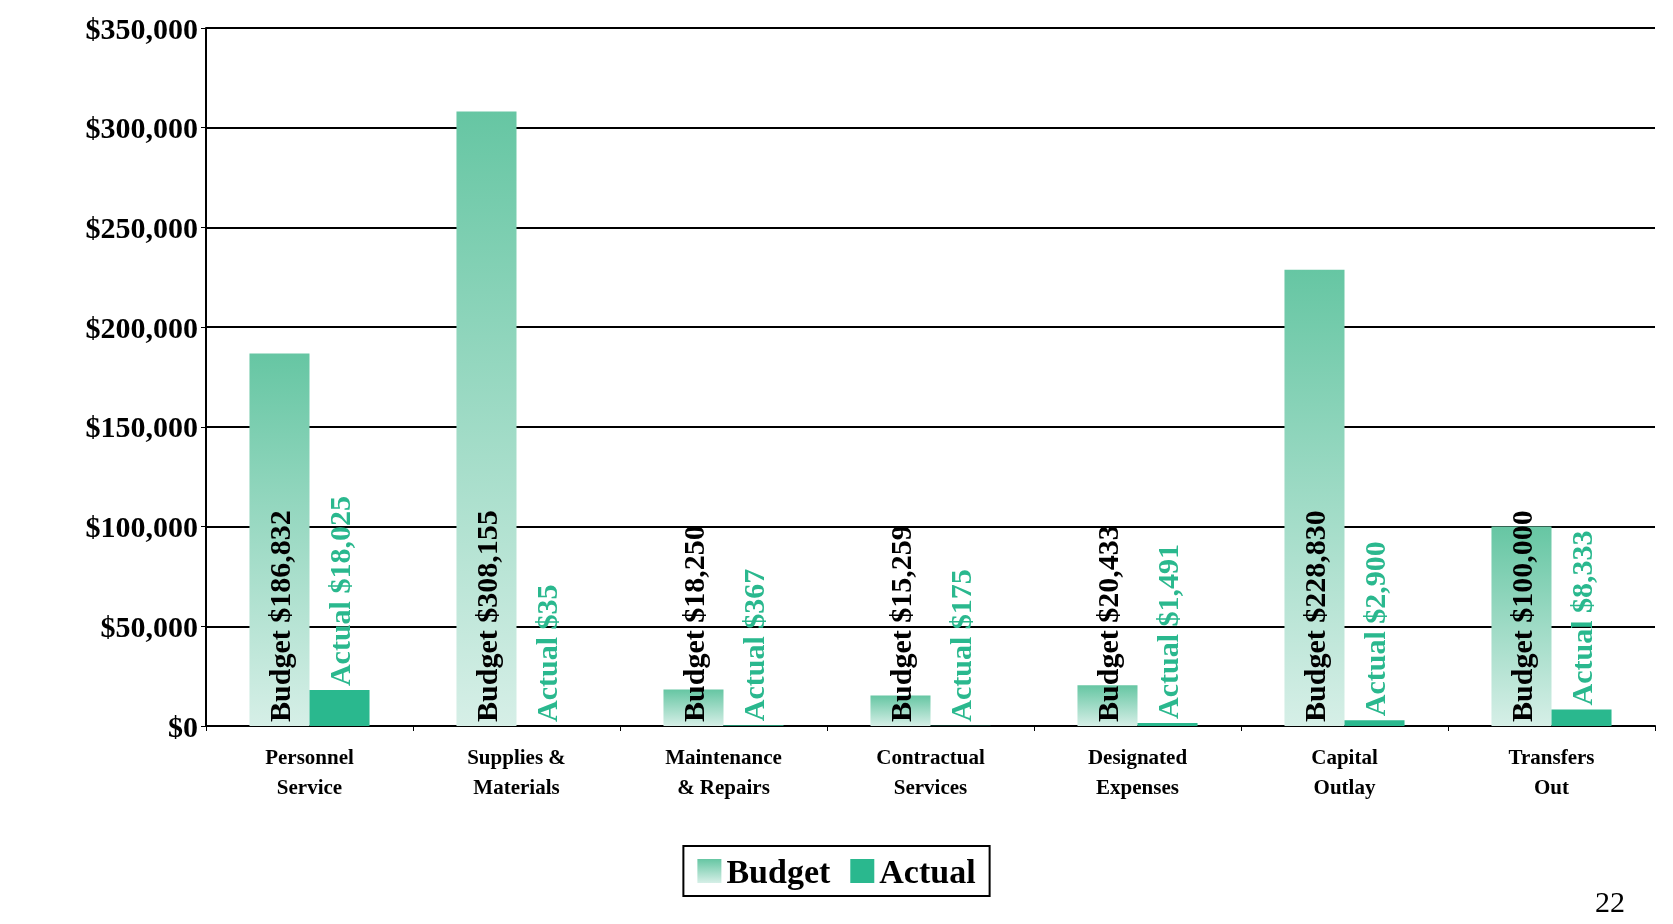  I want to click on y-tick-label: $200,000, so click(141, 327).